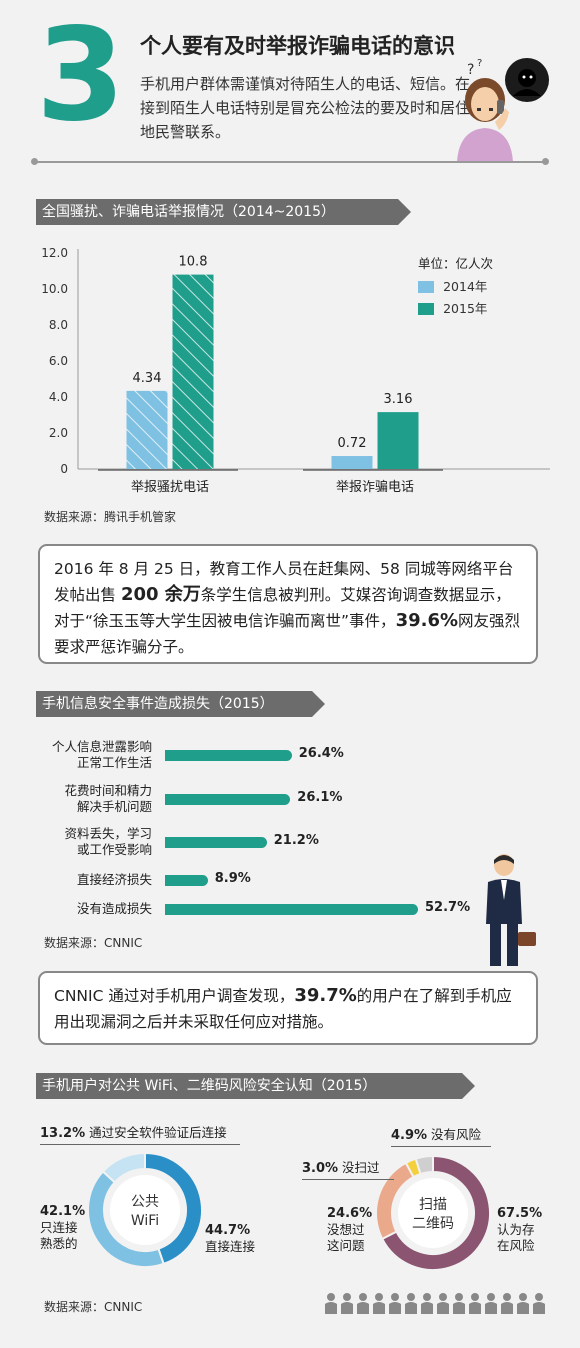 The width and height of the screenshot is (580, 1348). I want to click on box1-bold-1: 200 余万, so click(160, 594).